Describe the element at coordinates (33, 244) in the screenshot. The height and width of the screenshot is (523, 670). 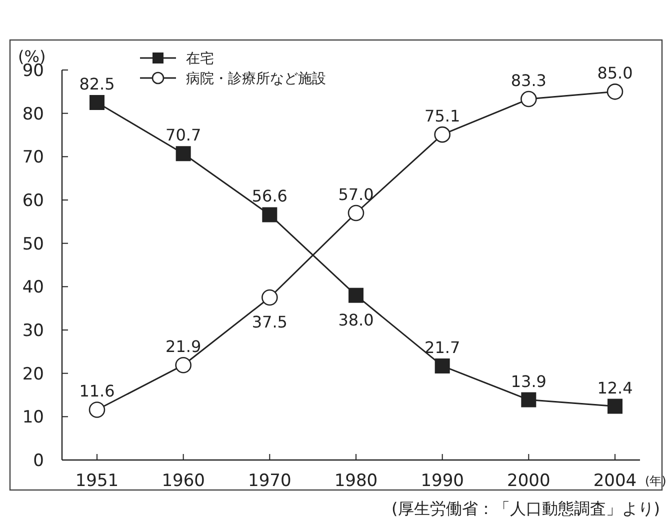
I see `y-tick-label: 50` at that location.